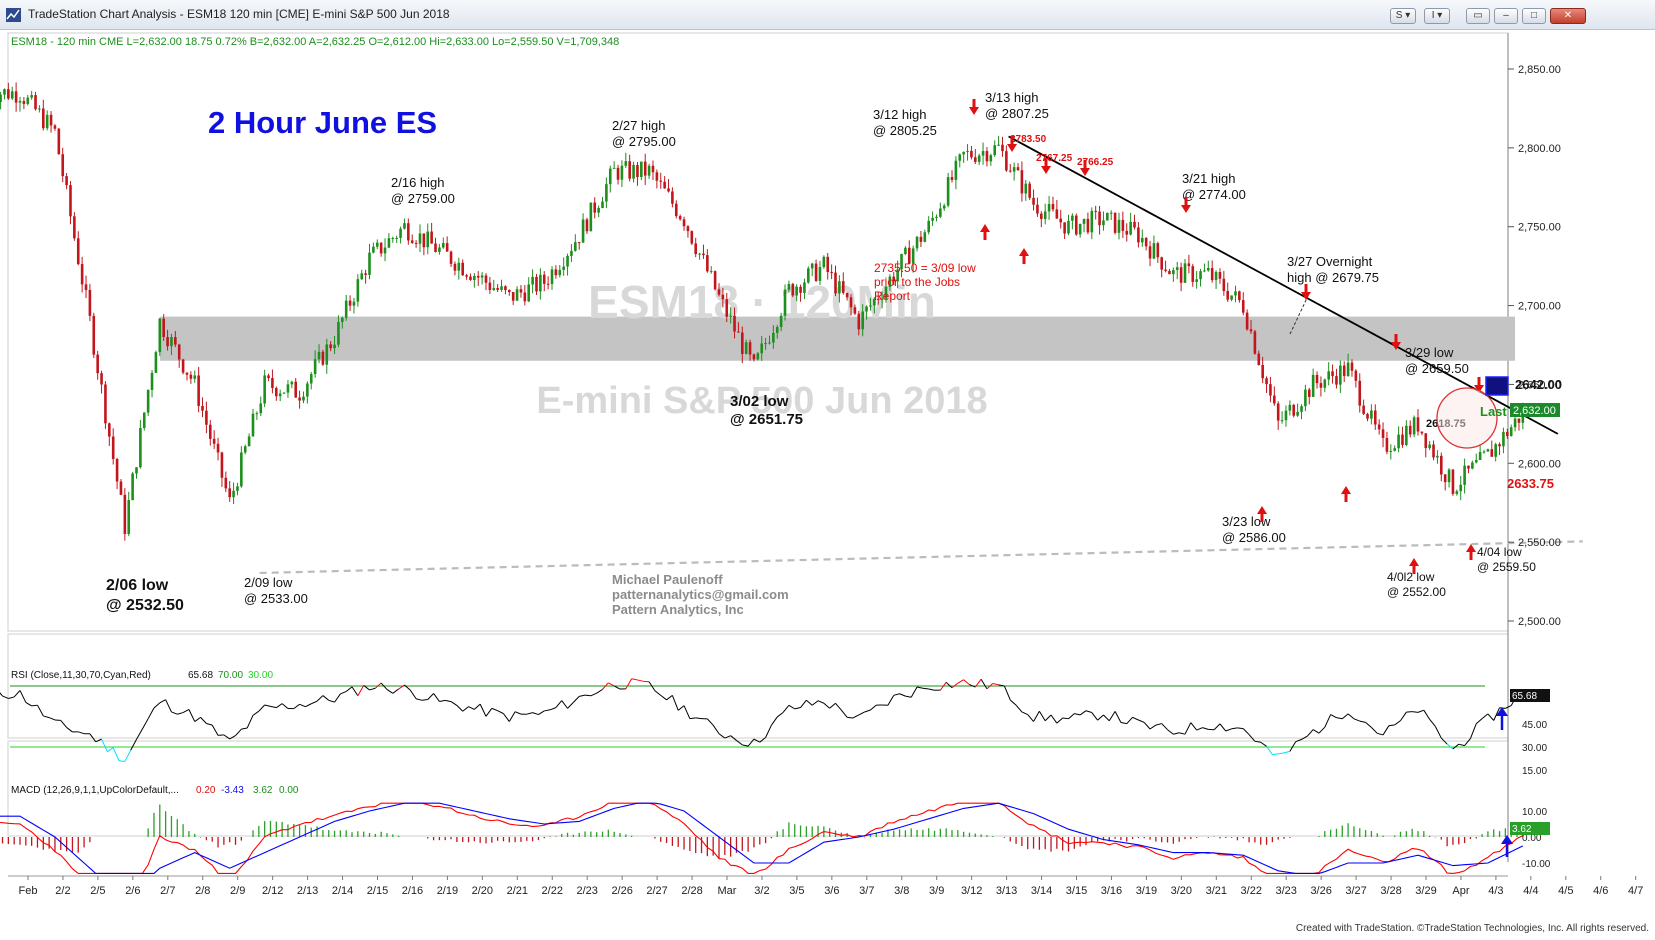 The image size is (1655, 940). Describe the element at coordinates (1495, 891) in the screenshot. I see `time-axis-label: 4/3` at that location.